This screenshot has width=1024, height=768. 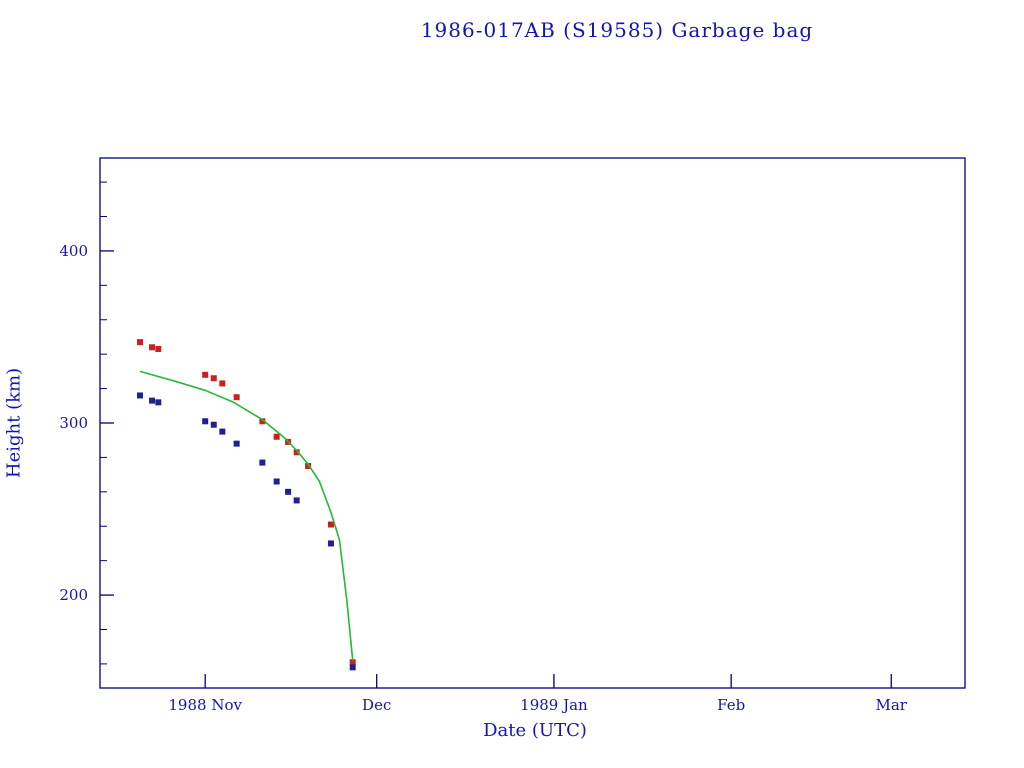 I want to click on x-tick-label: 1989 Jan, so click(x=554, y=705).